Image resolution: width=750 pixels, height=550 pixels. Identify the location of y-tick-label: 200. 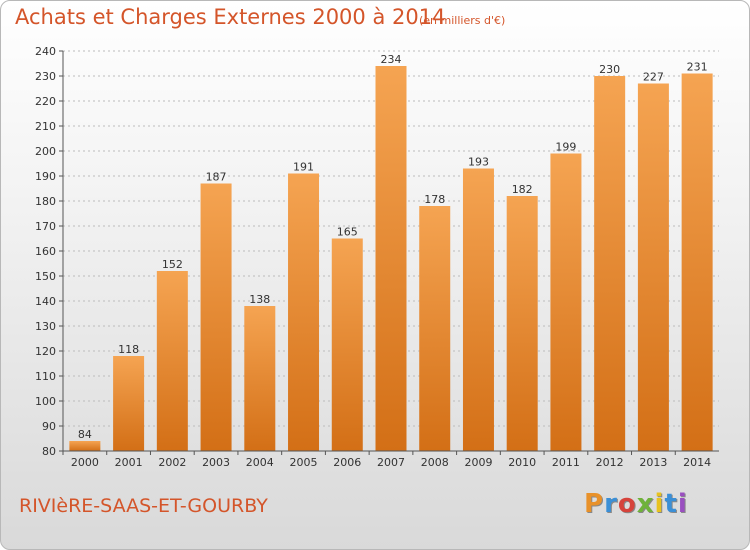
(45, 151).